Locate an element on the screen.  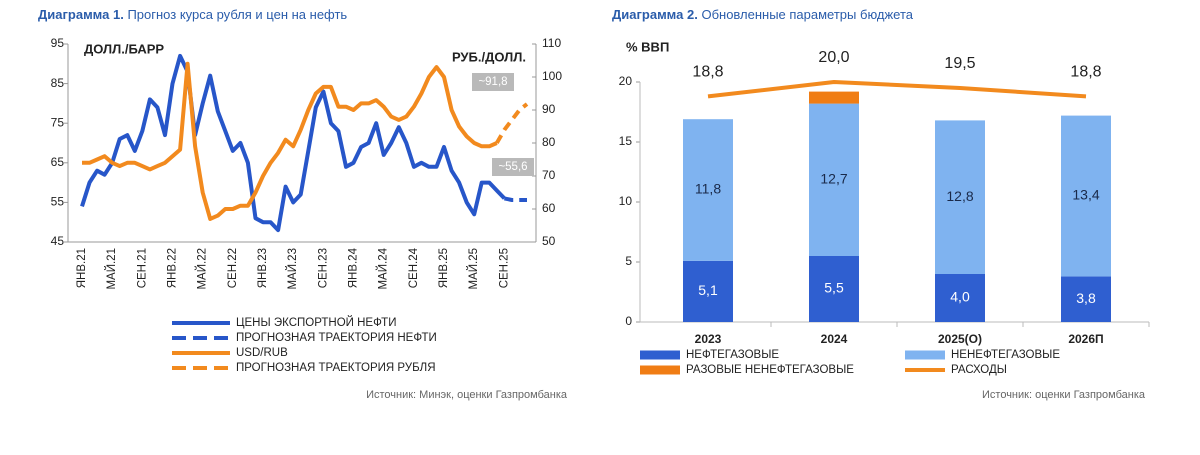
chart-number: Диаграмма 1. is located at coordinates (81, 14).